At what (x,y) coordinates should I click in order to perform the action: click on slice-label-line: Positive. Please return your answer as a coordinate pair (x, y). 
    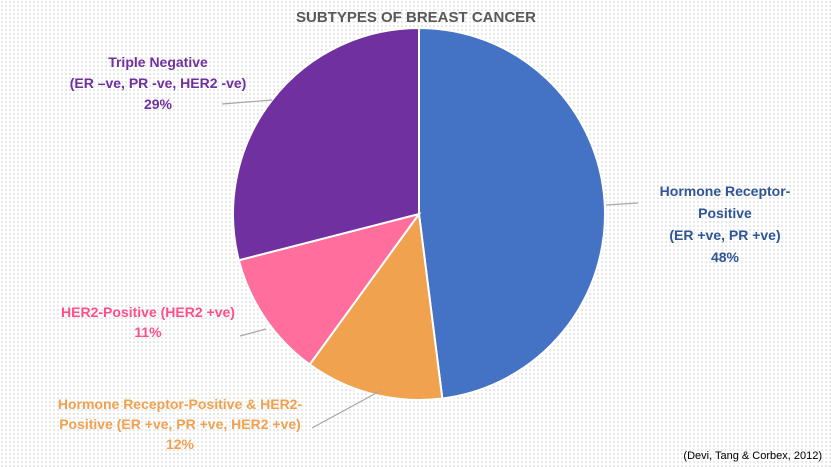
    Looking at the image, I should click on (725, 213).